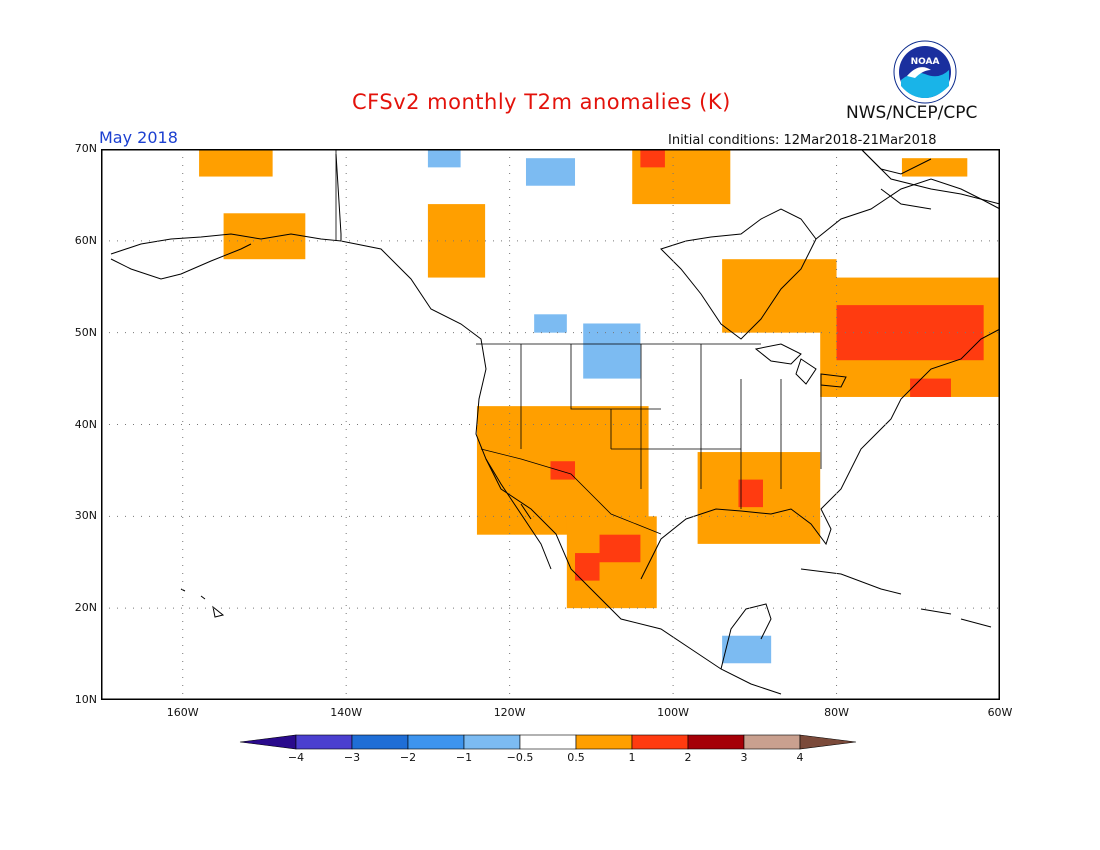 Image resolution: width=1100 pixels, height=850 pixels. What do you see at coordinates (85, 240) in the screenshot?
I see `lat-label: 60N` at bounding box center [85, 240].